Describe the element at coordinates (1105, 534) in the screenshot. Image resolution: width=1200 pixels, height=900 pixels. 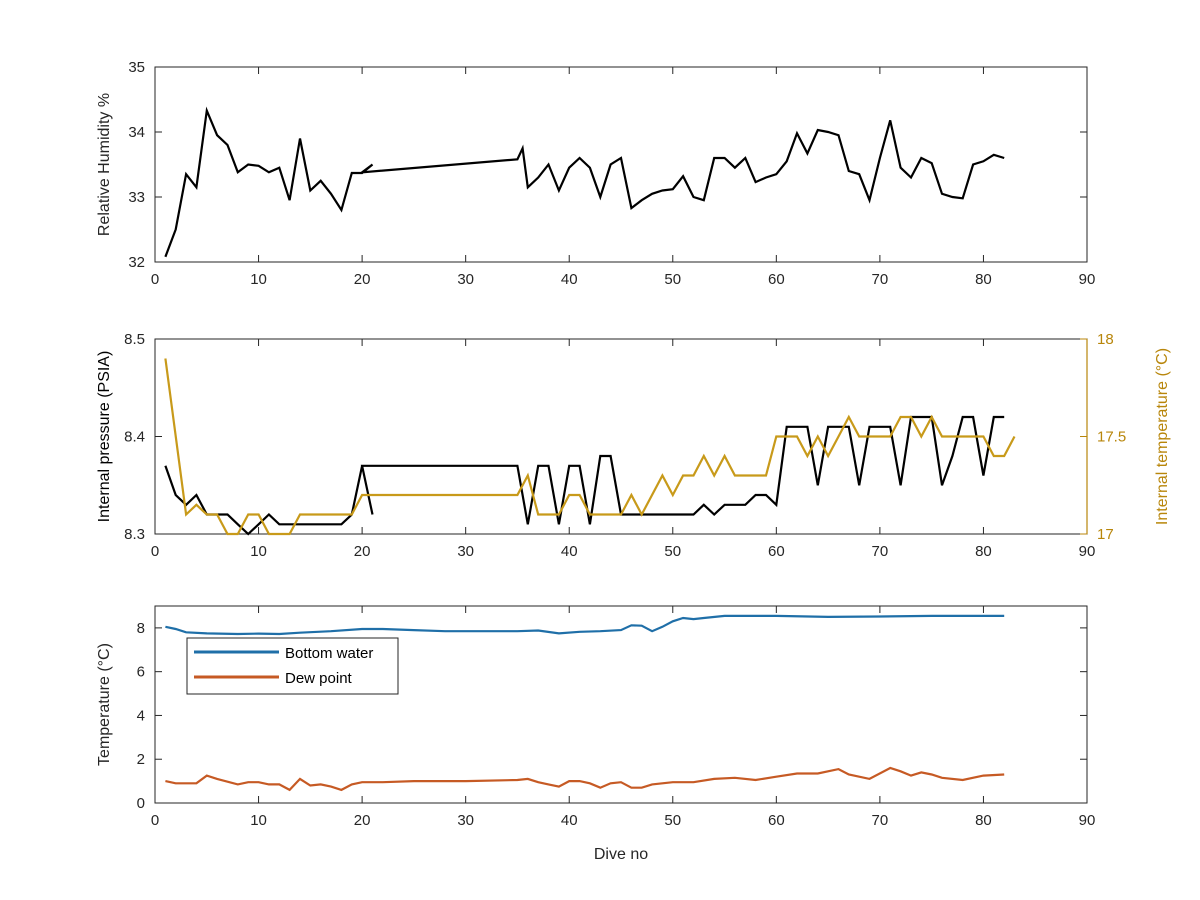
I see `right-y-tick-label: 17` at that location.